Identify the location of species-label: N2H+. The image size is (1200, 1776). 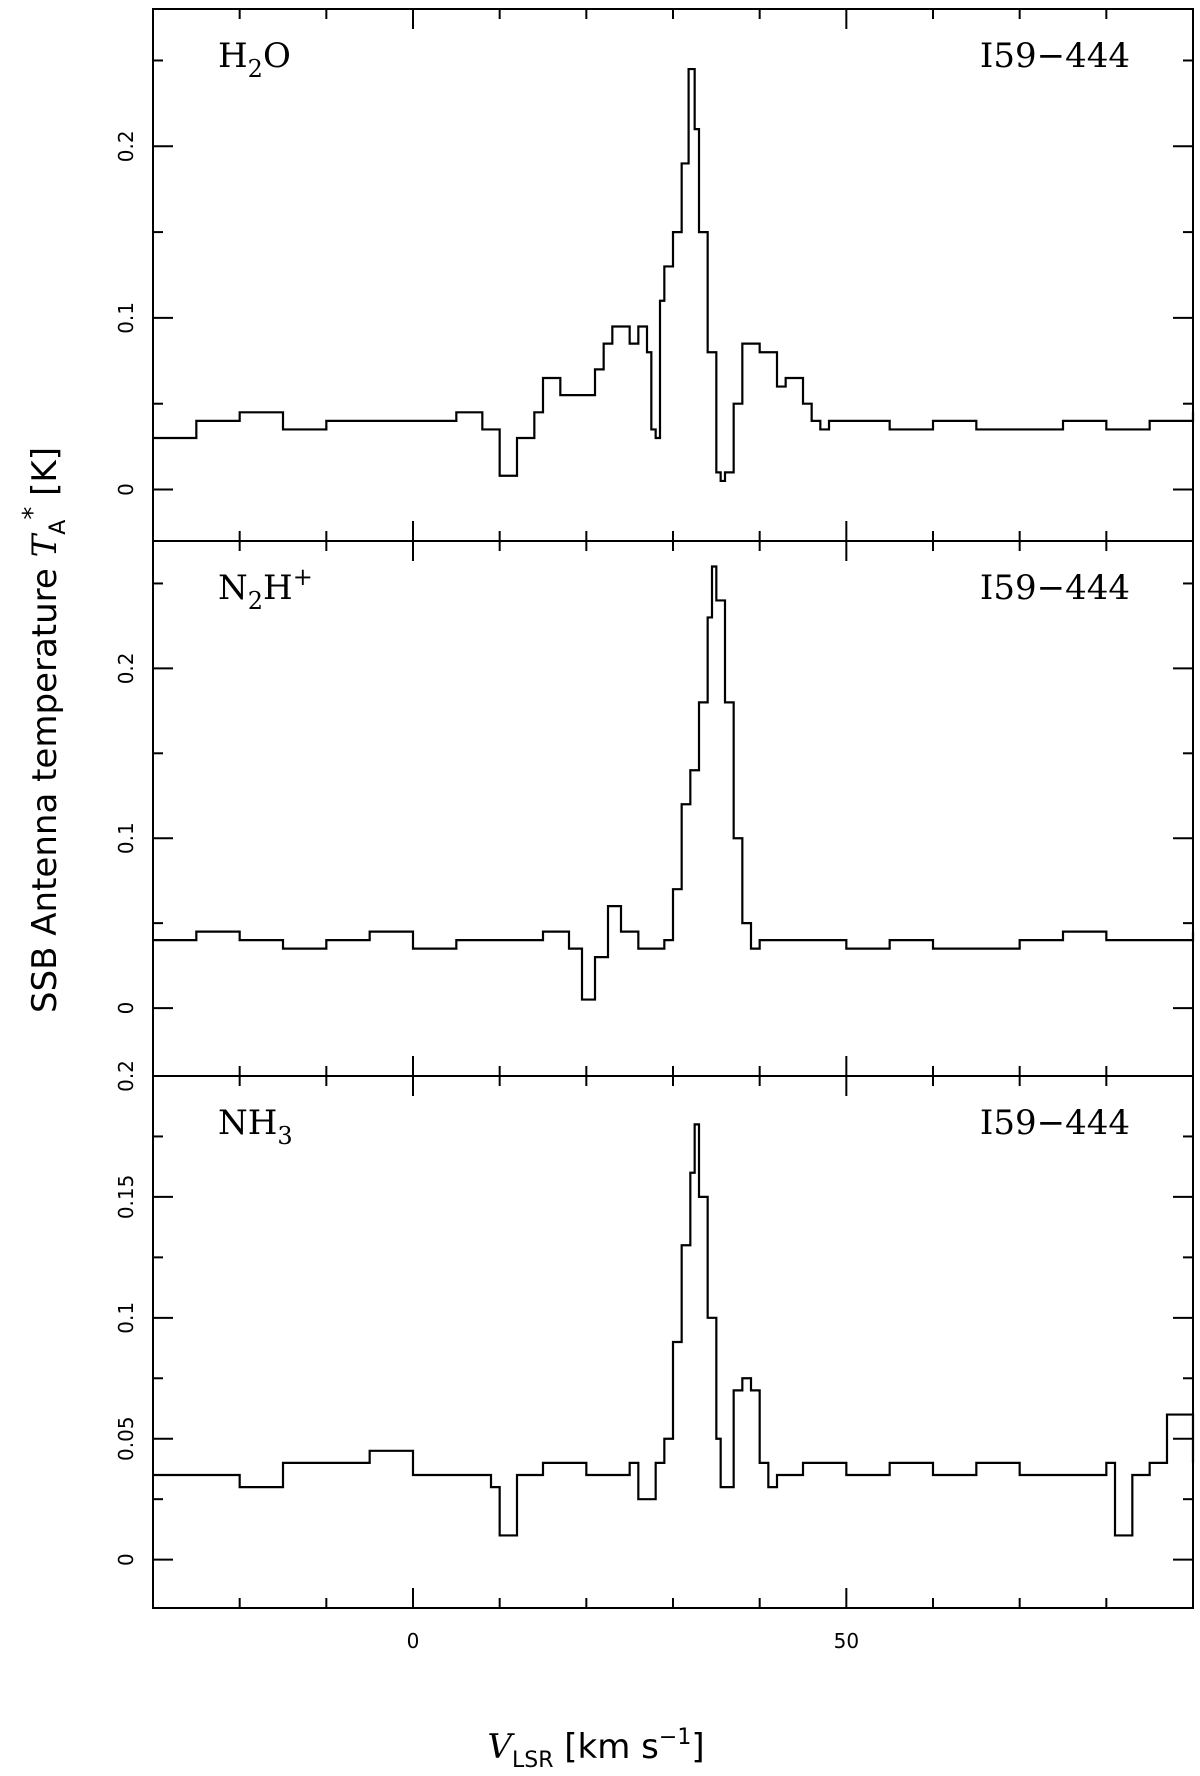
(265, 589).